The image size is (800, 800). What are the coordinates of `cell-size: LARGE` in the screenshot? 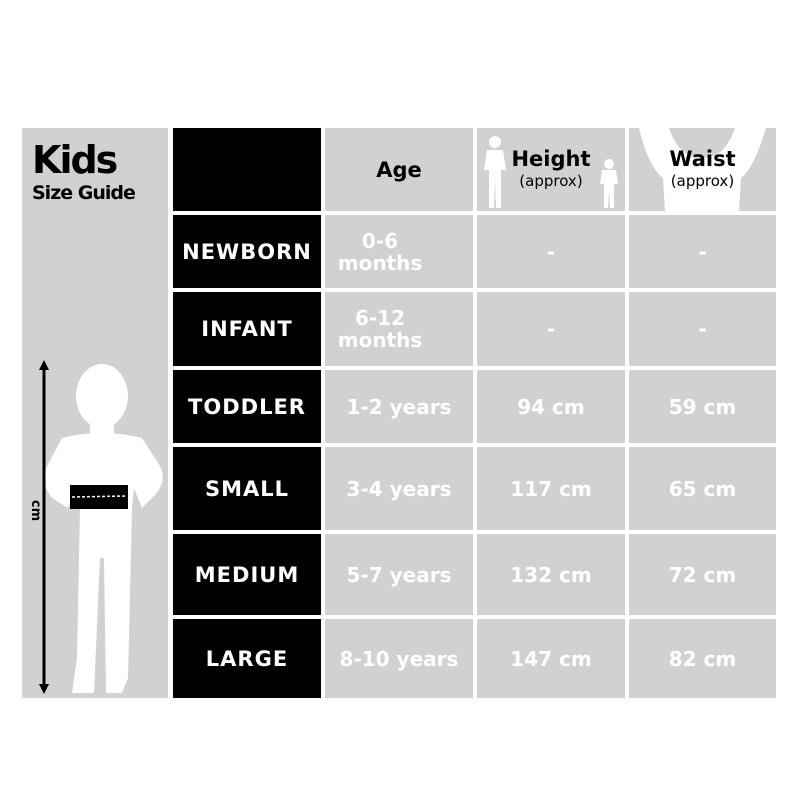 It's located at (247, 658).